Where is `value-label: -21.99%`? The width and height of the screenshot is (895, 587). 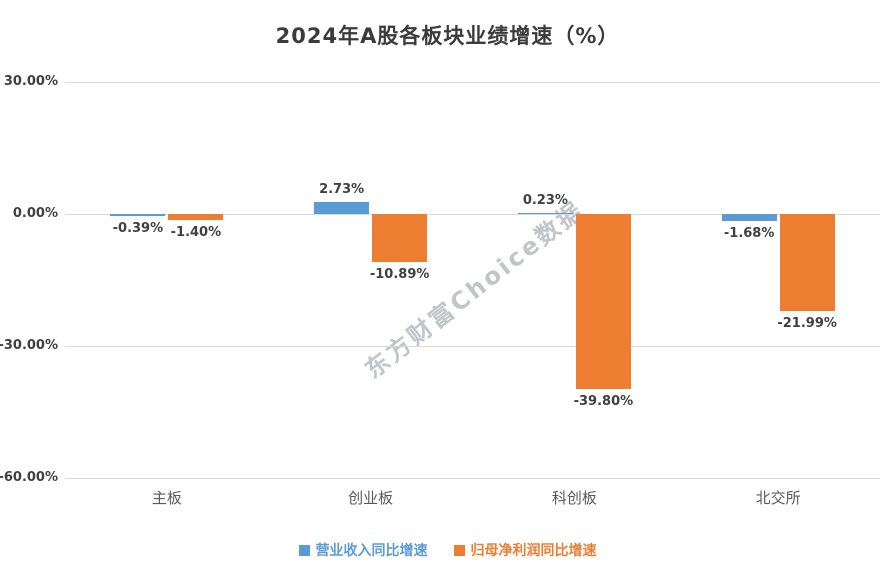
value-label: -21.99% is located at coordinates (807, 323).